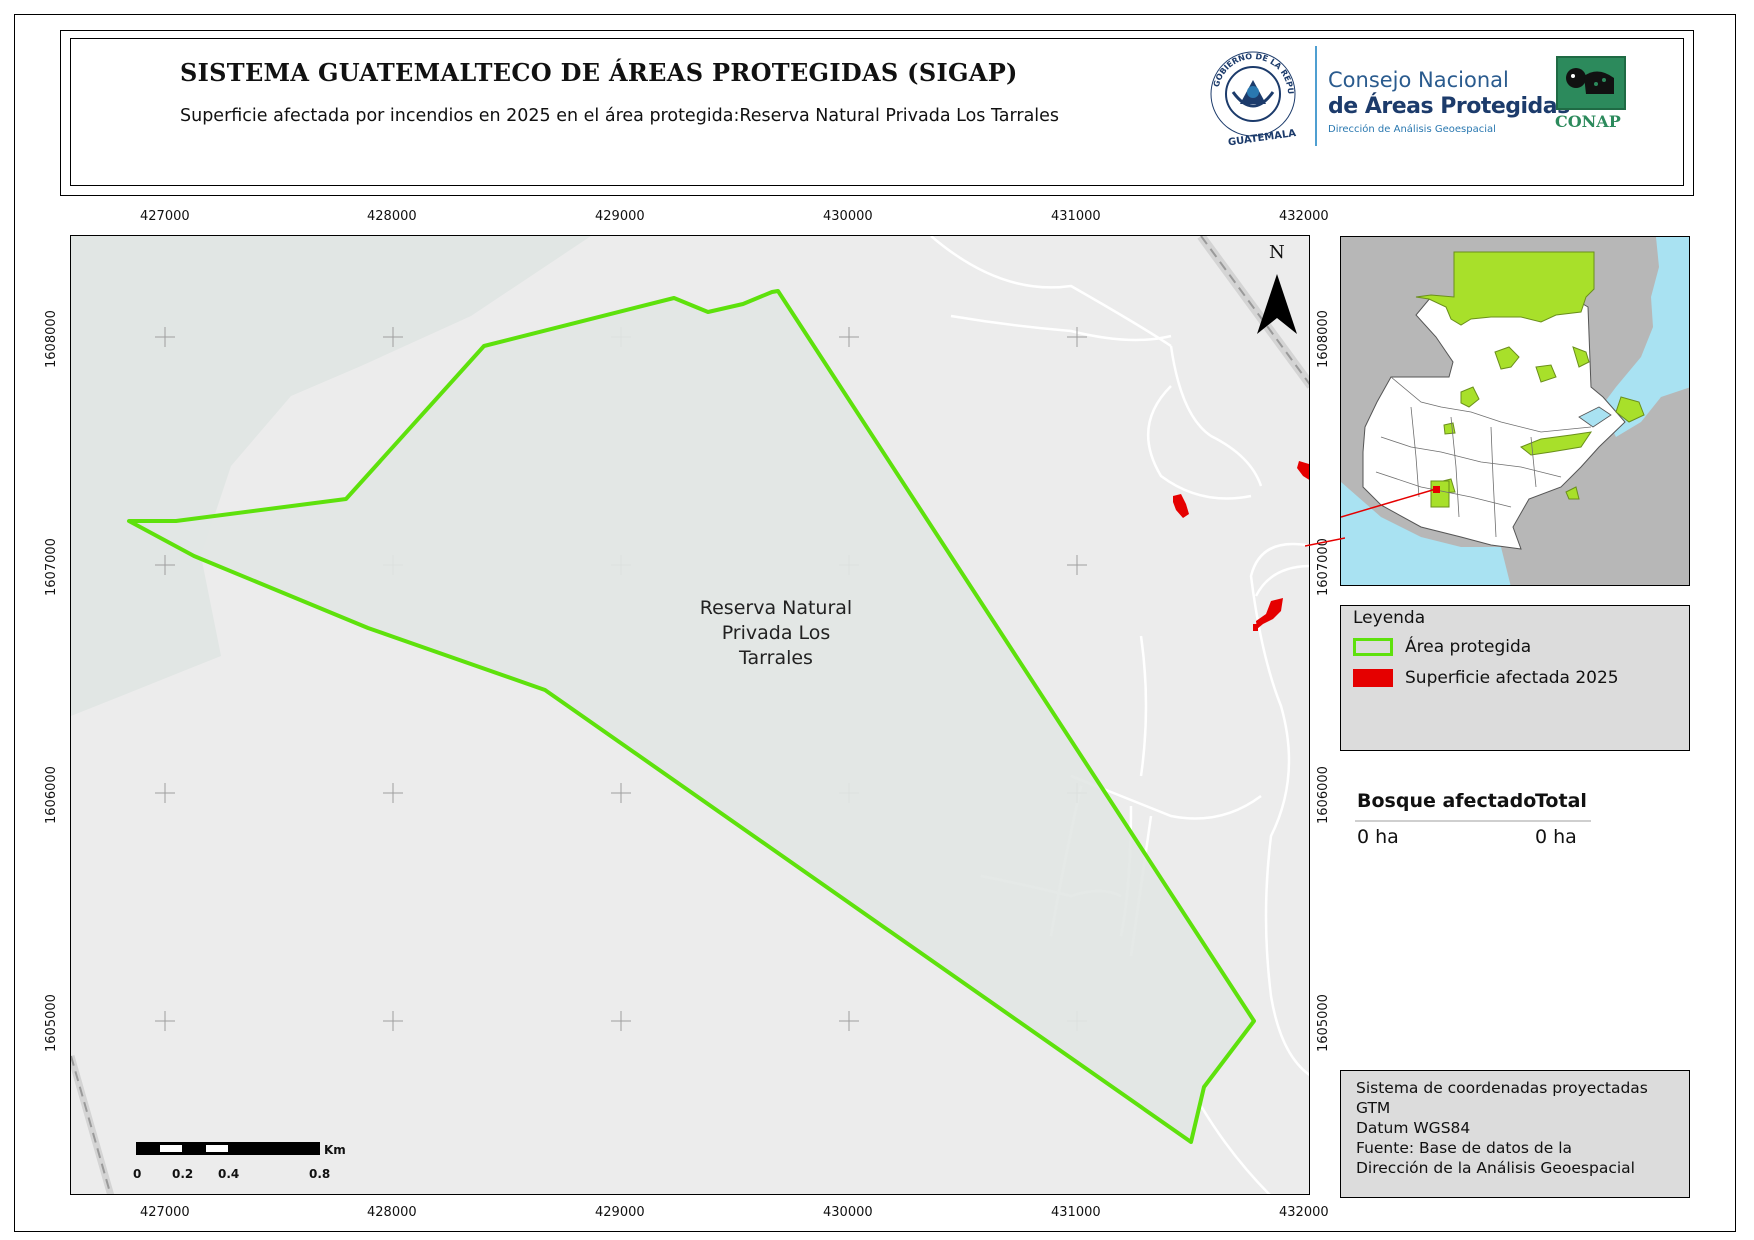 This screenshot has height=1240, width=1754. Describe the element at coordinates (392, 1212) in the screenshot. I see `x-tick-bottom: 428000` at that location.